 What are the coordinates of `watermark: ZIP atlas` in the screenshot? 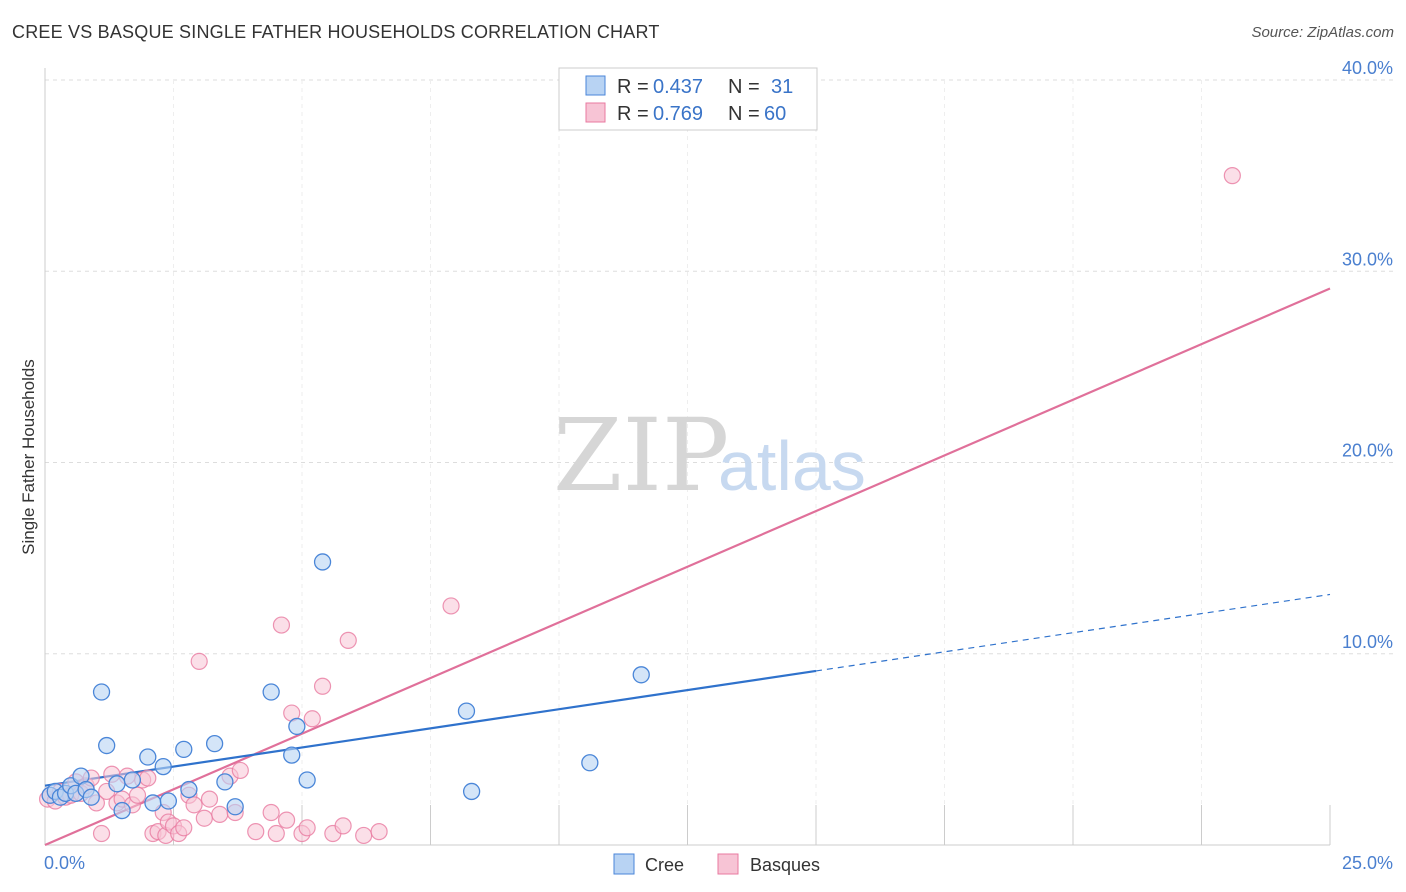 It's located at (709, 455).